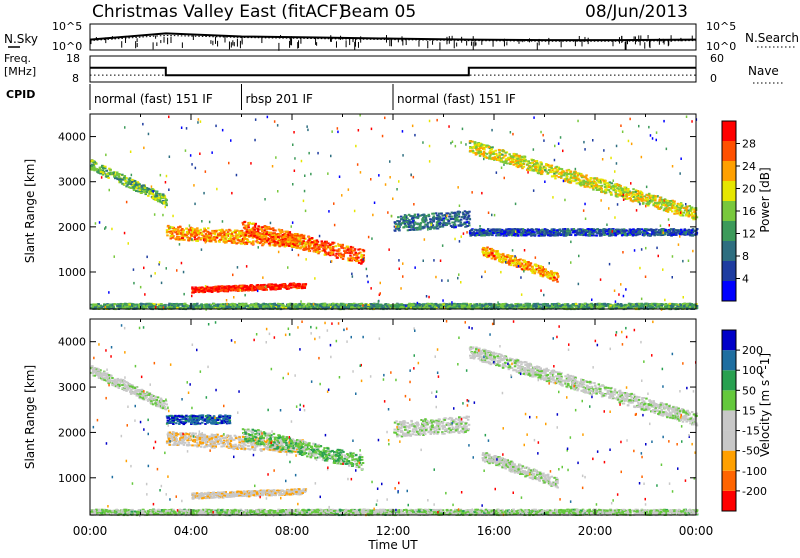  I want to click on cpid-label: CPID, so click(20, 94).